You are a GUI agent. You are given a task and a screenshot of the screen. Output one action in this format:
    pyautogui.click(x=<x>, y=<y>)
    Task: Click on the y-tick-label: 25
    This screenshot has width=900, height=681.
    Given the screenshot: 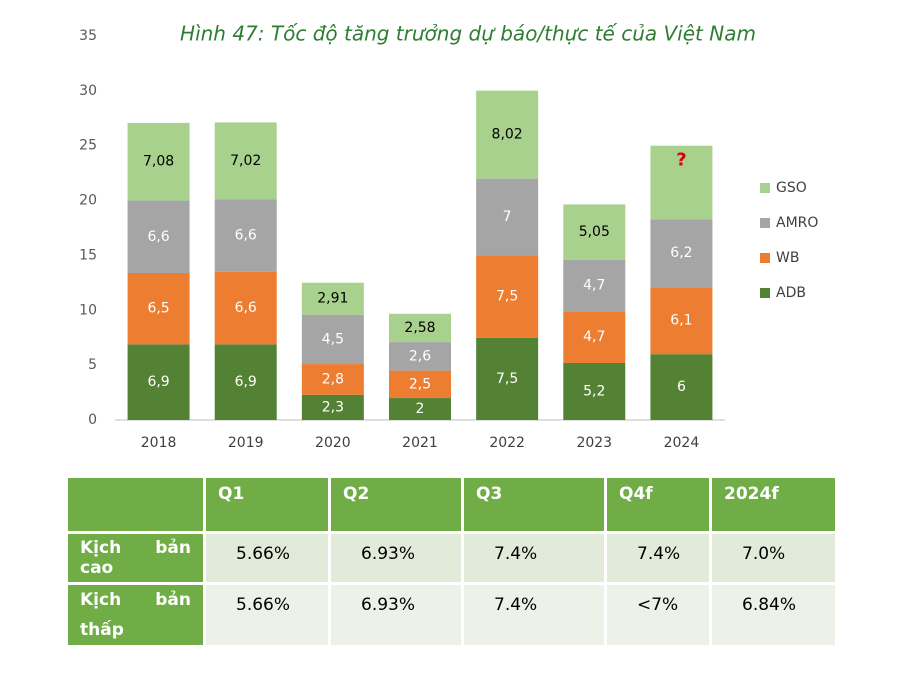 What is the action you would take?
    pyautogui.click(x=88, y=146)
    